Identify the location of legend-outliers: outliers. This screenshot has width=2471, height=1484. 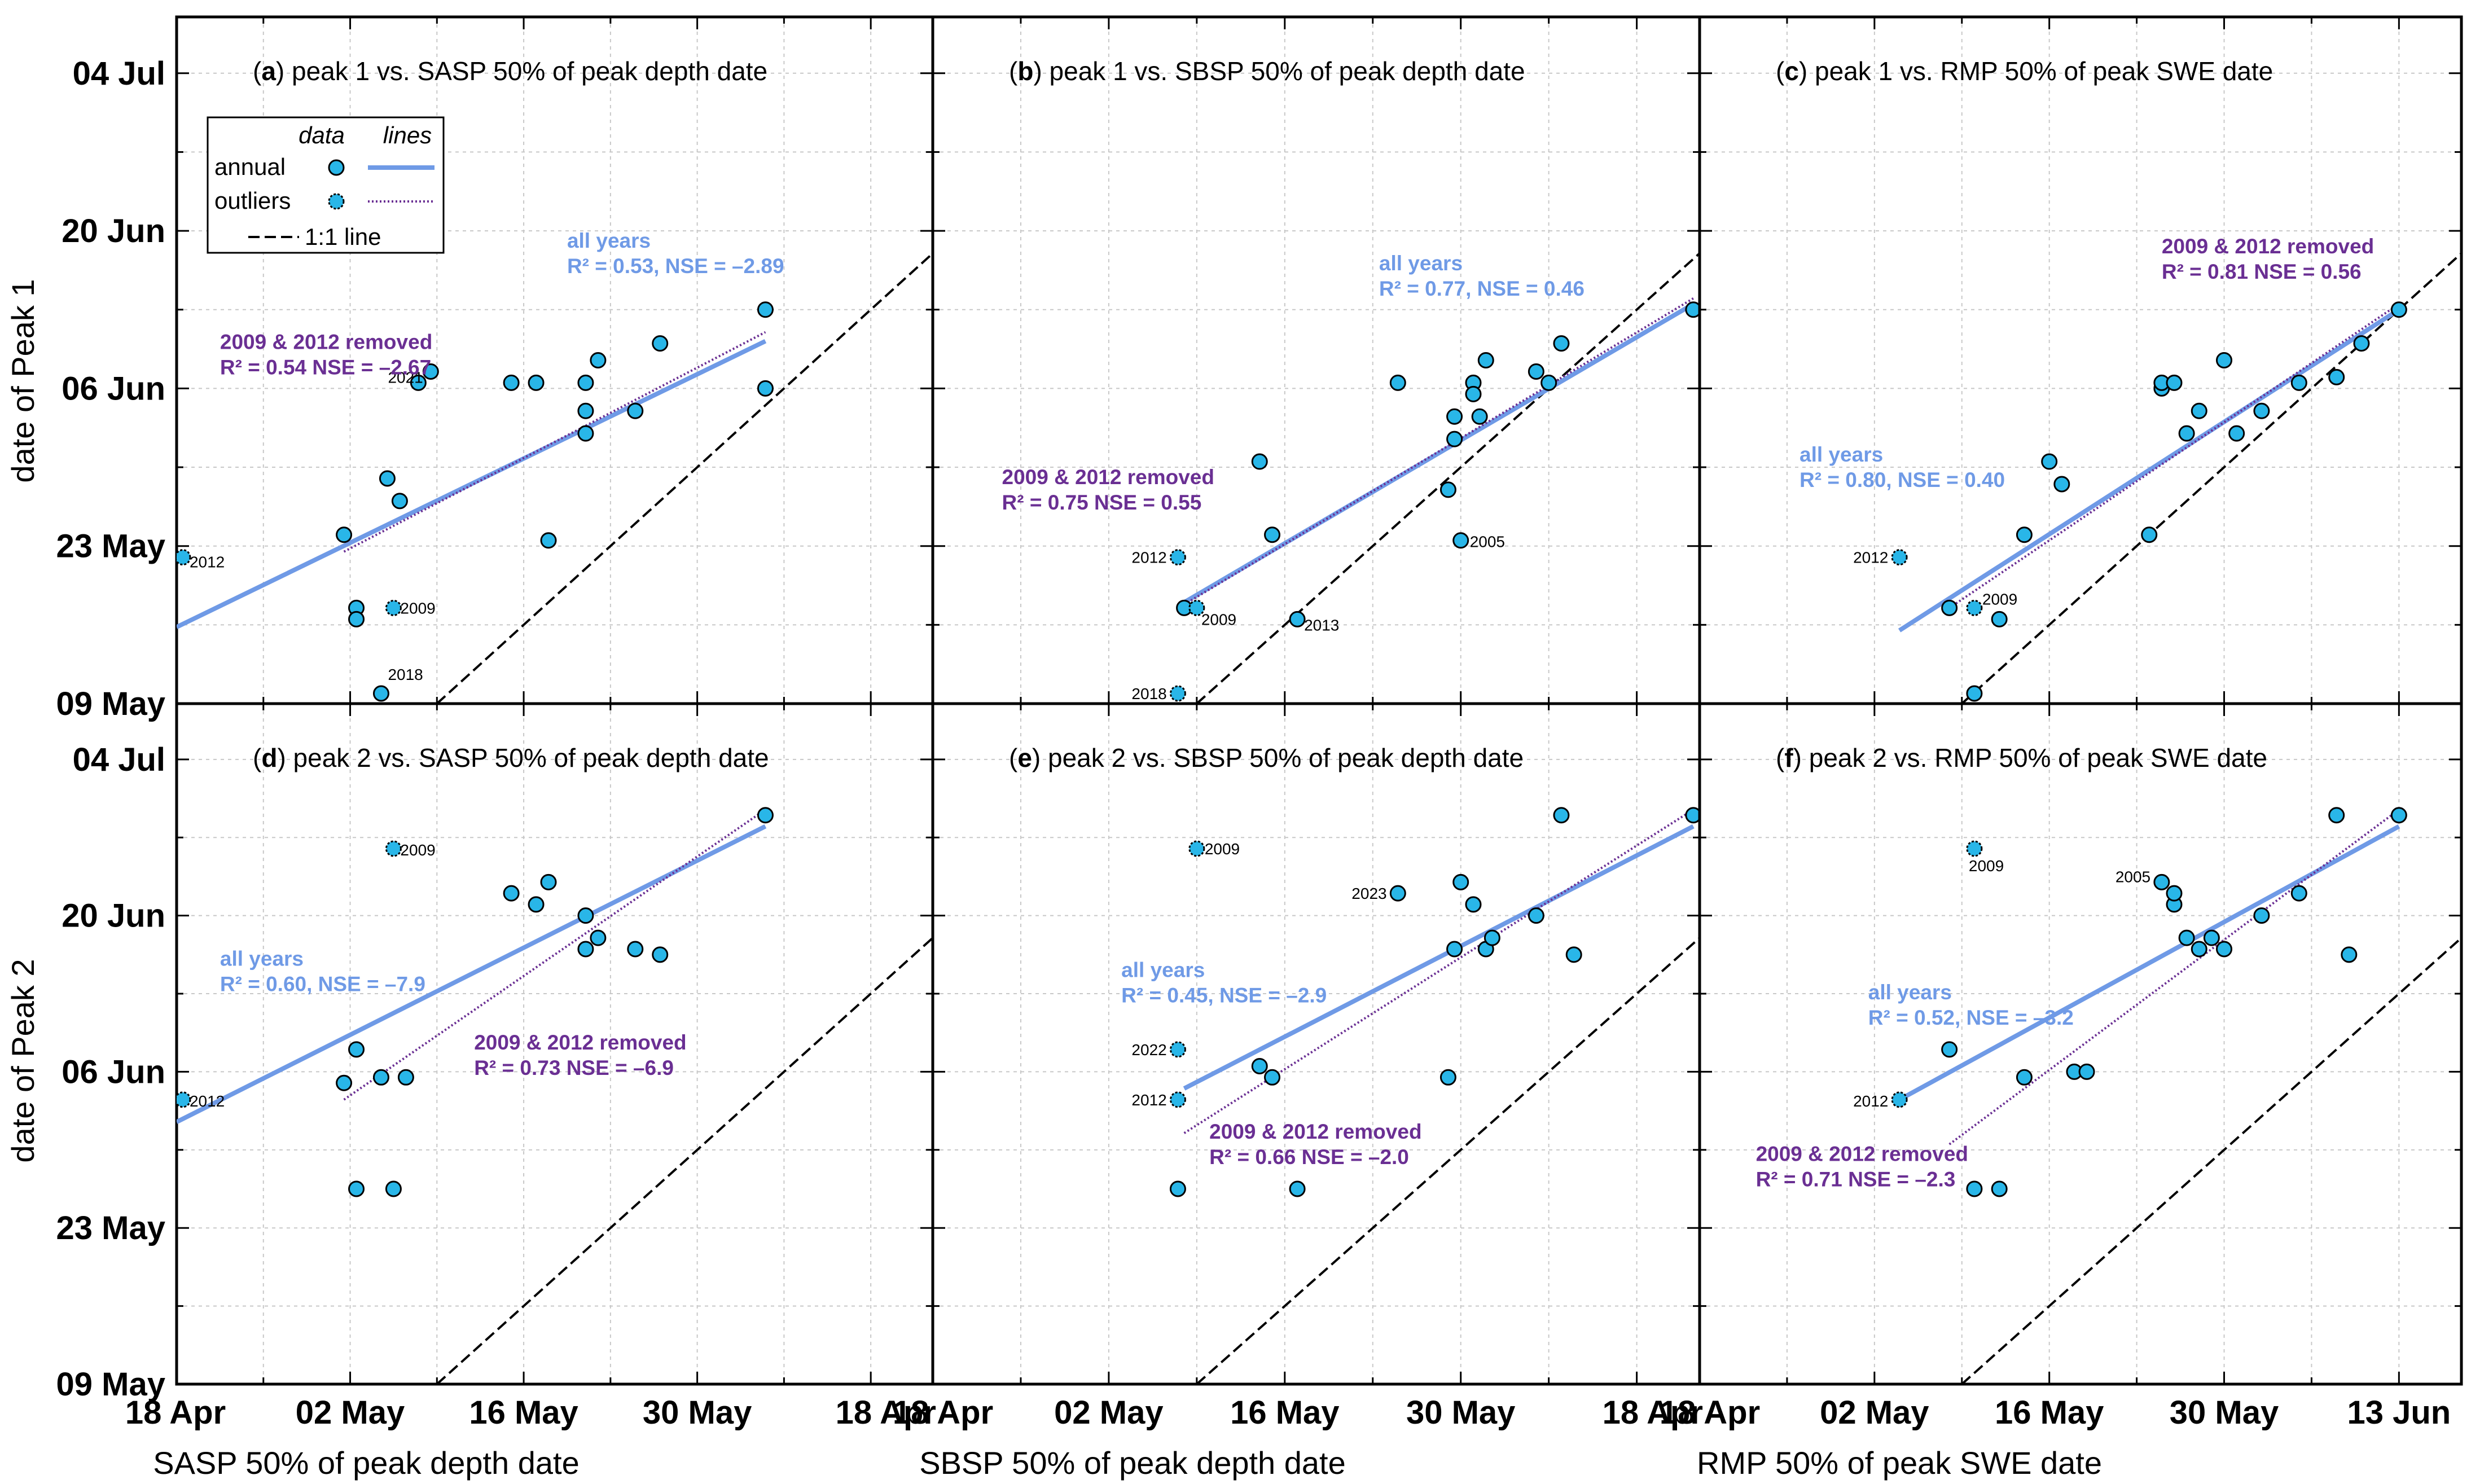
(252, 200).